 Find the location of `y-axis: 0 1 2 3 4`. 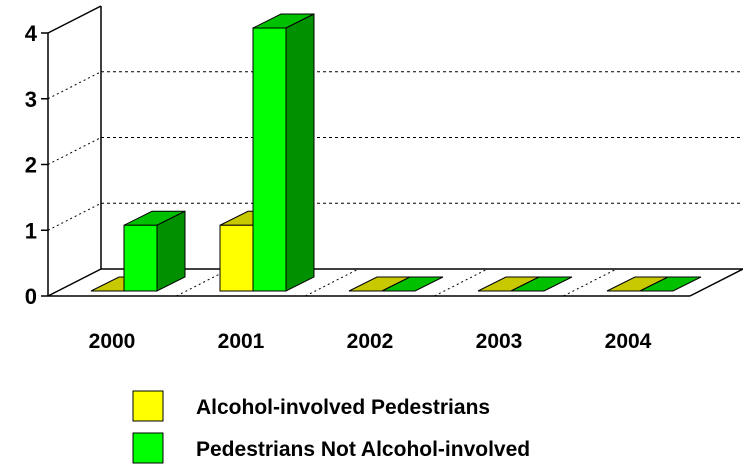

y-axis: 0 1 2 3 4 is located at coordinates (36, 165).